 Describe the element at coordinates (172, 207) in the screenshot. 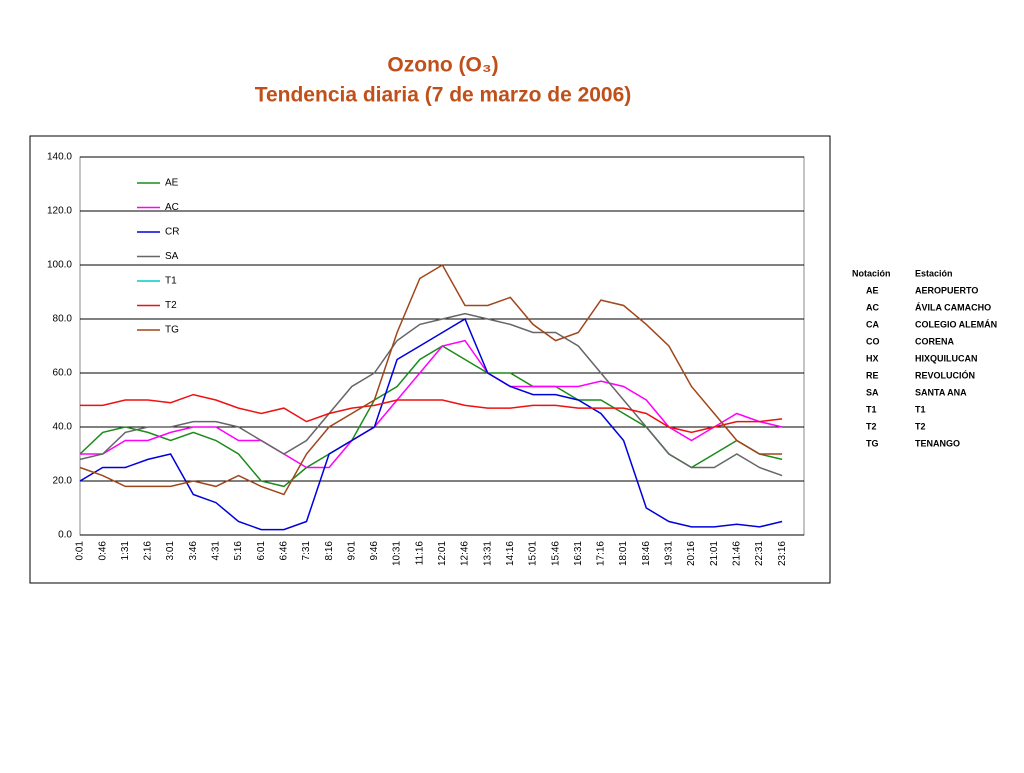

I see `legend-label: AC` at that location.